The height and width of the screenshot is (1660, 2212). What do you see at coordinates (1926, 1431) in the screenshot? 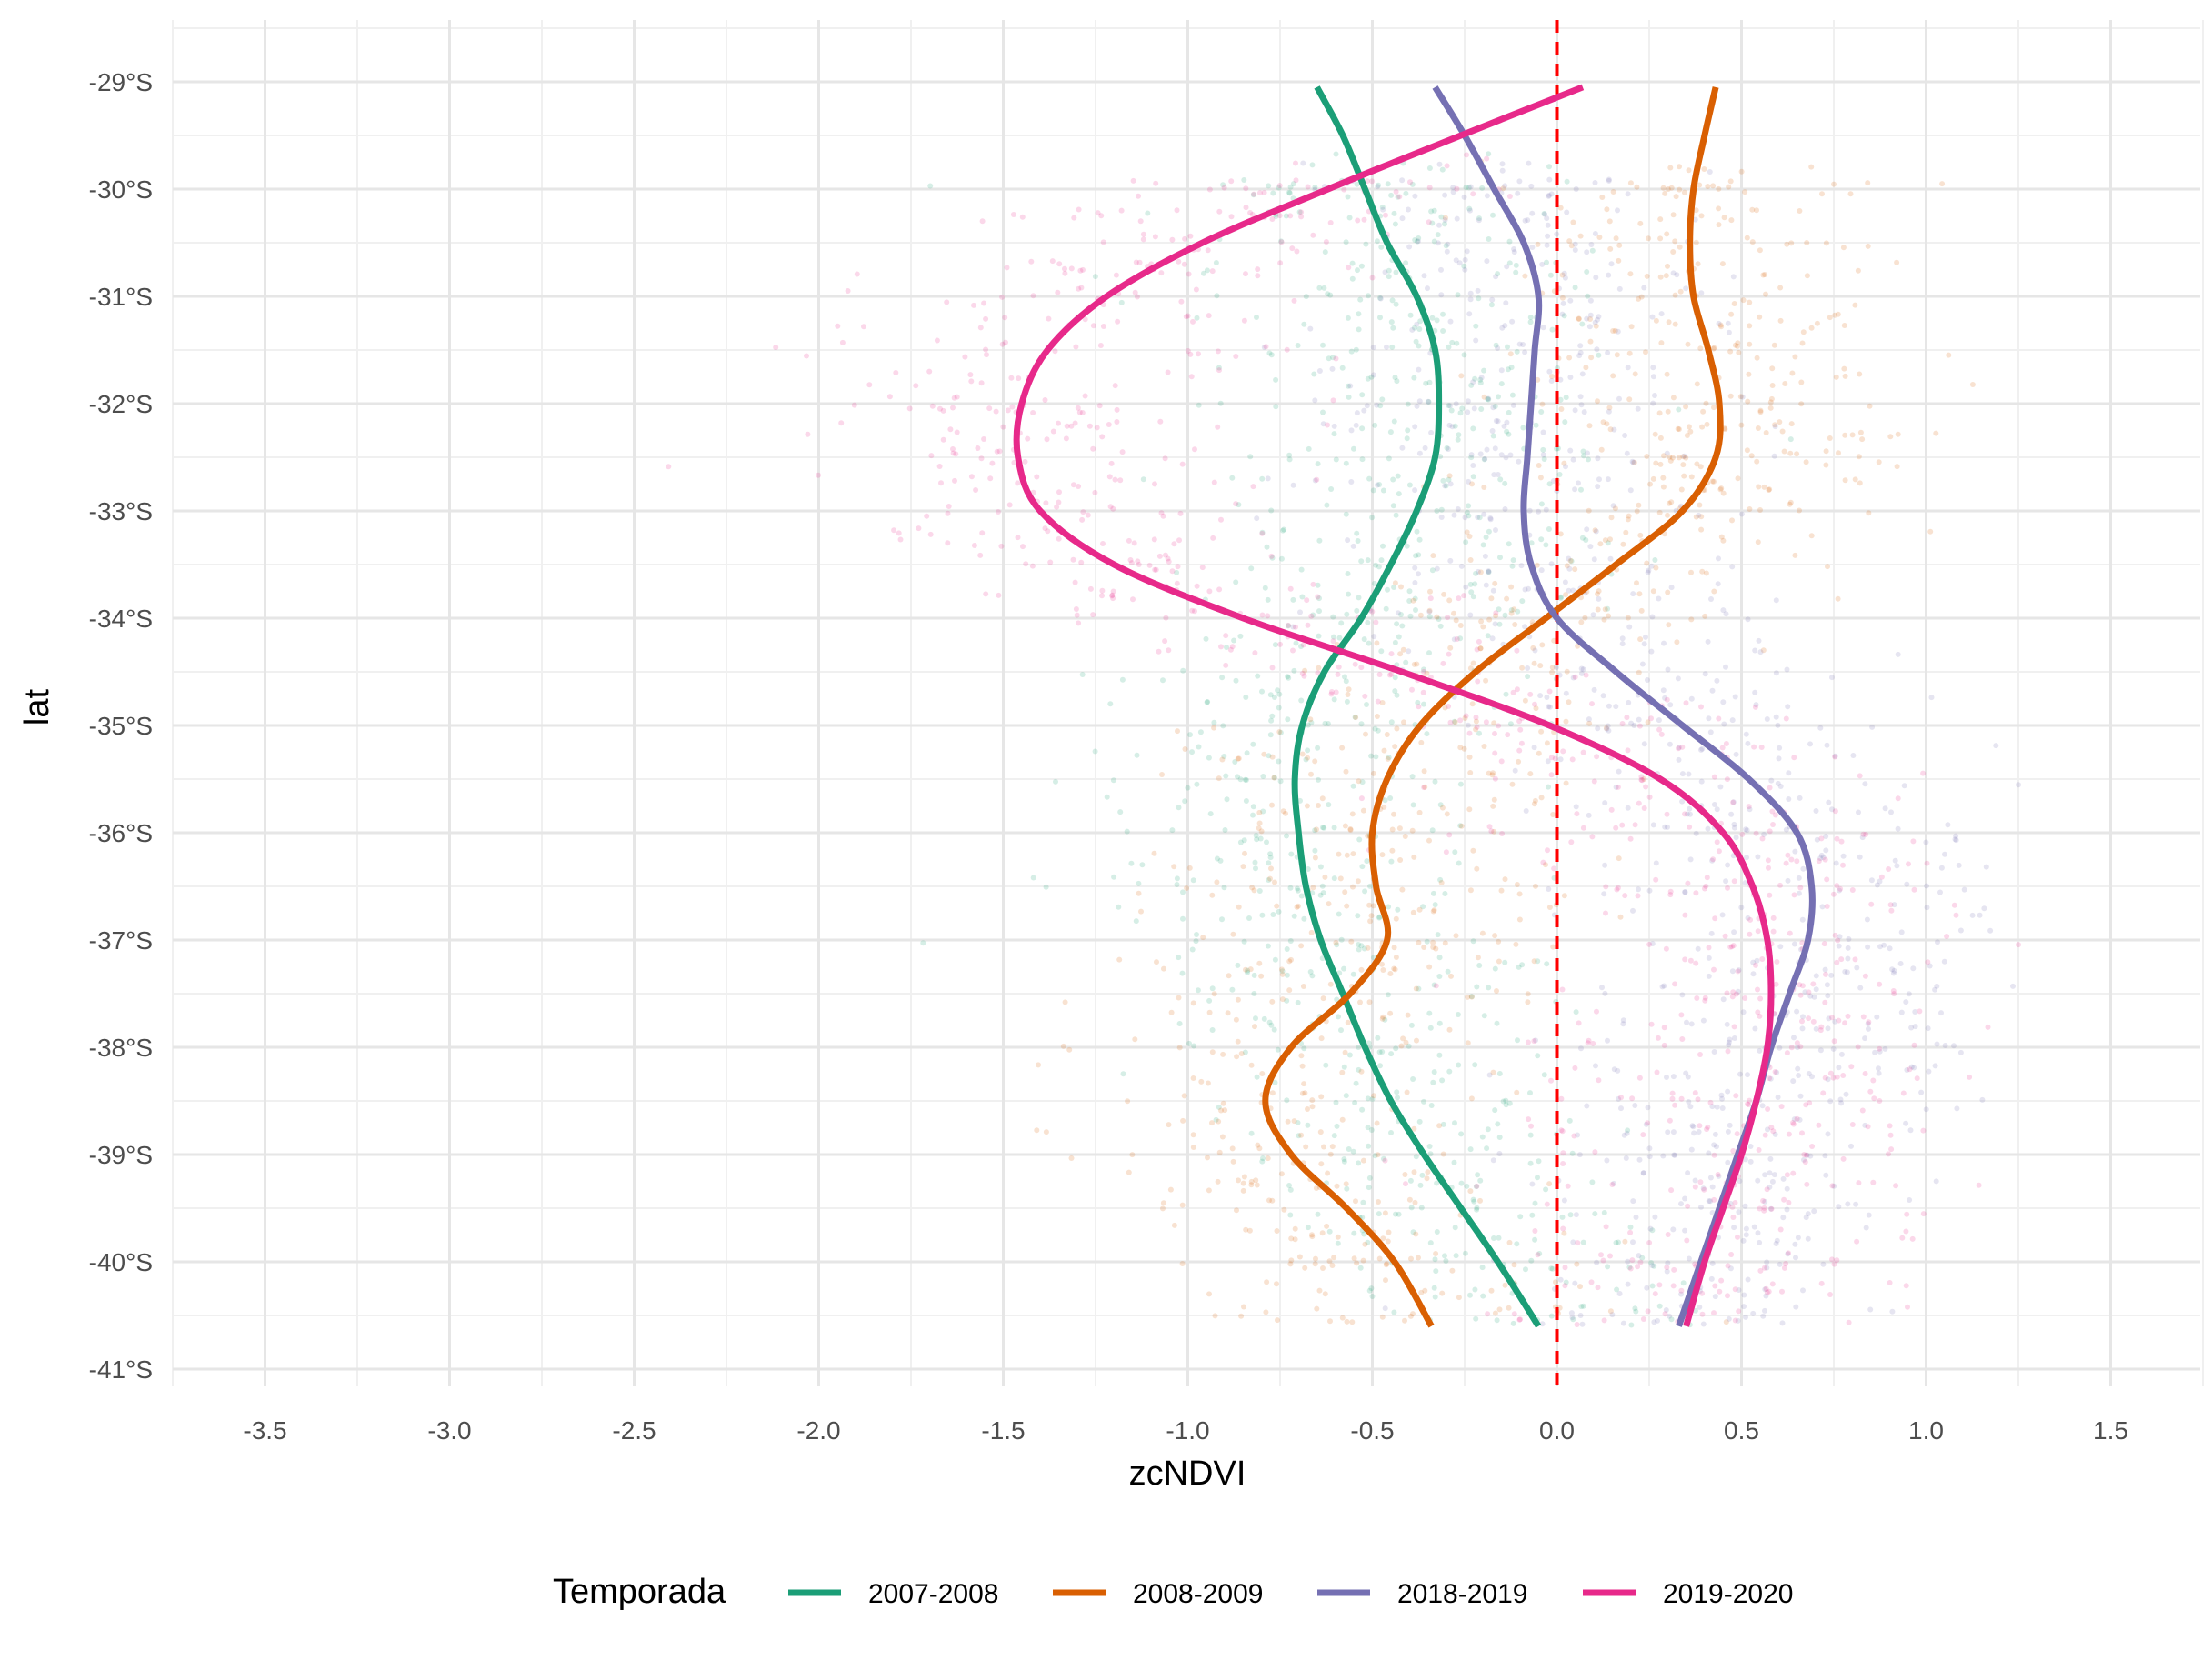
I see `x-tick-label: 1.0` at bounding box center [1926, 1431].